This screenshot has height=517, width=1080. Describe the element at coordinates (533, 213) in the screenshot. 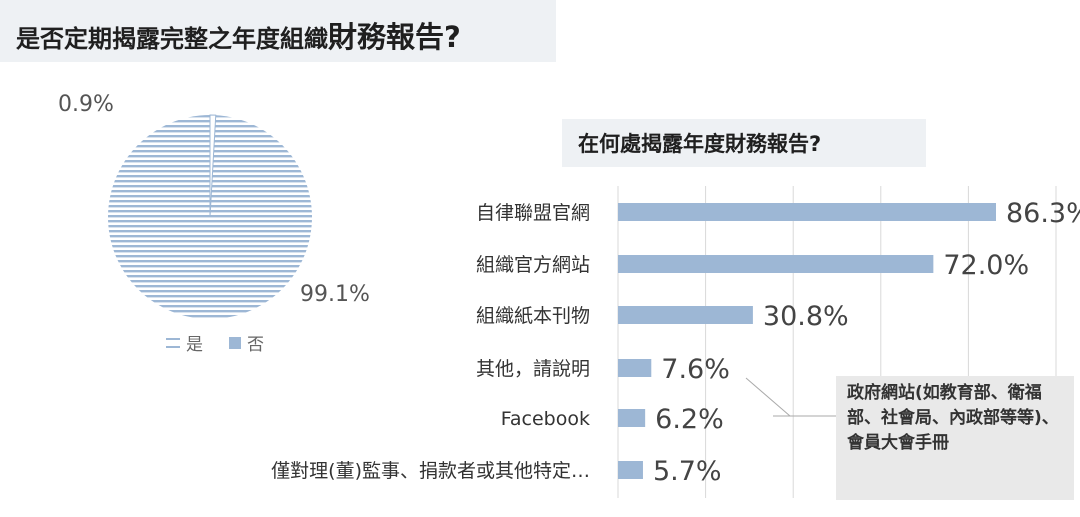

I see `category-label: 自律聯盟官網` at that location.